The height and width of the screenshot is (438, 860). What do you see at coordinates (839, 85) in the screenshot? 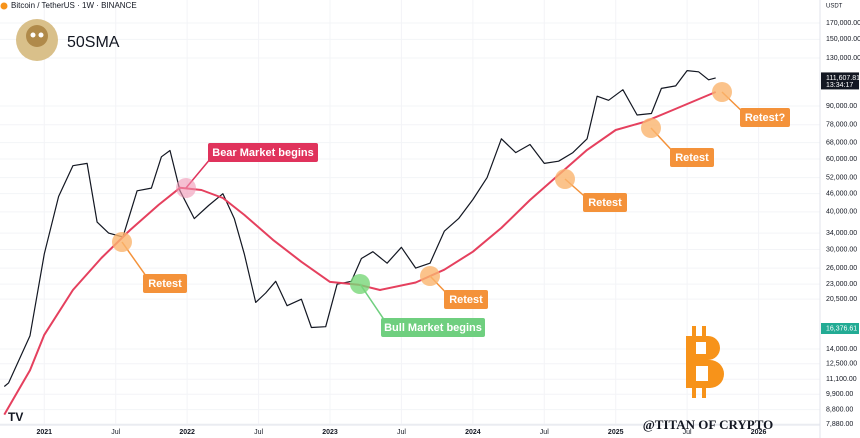
I see `price-tag-time: 13:34:17` at bounding box center [839, 85].